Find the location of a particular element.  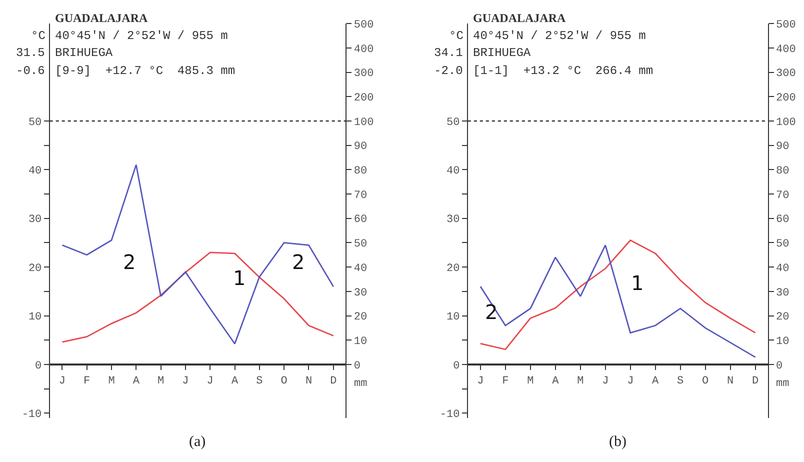

text: -0.6 is located at coordinates (30, 71).